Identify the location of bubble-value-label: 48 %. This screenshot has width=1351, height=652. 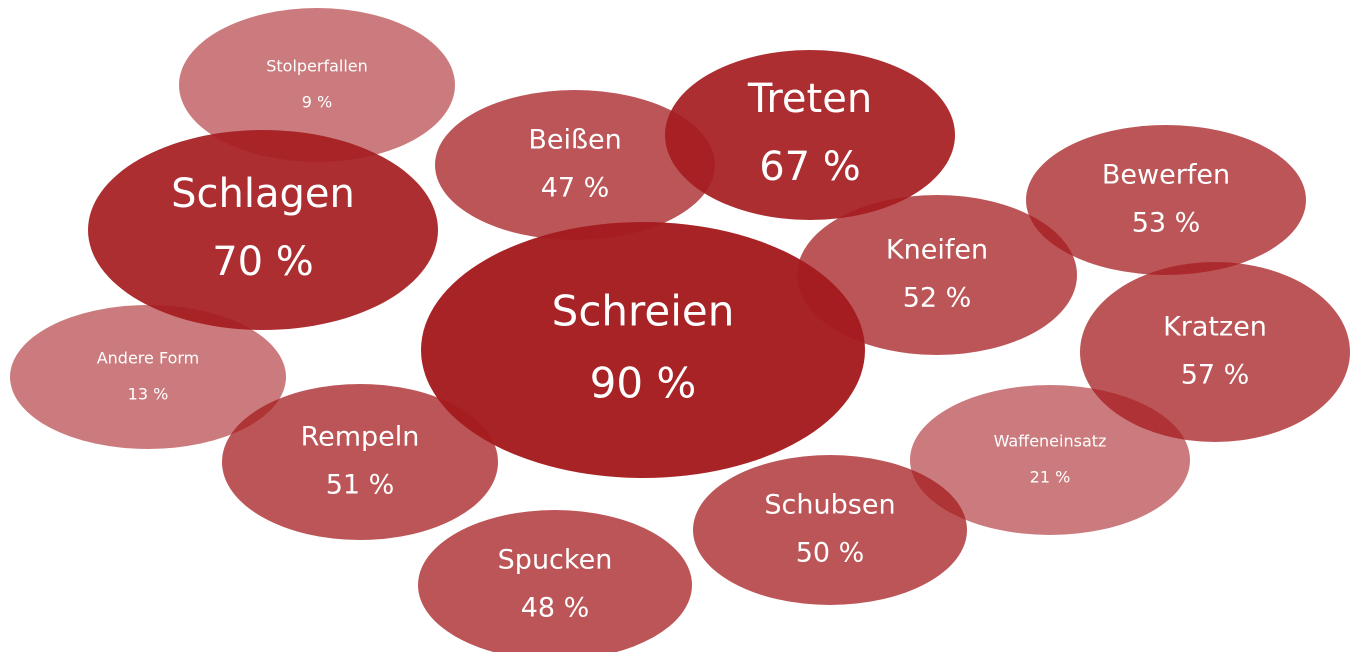
(555, 608).